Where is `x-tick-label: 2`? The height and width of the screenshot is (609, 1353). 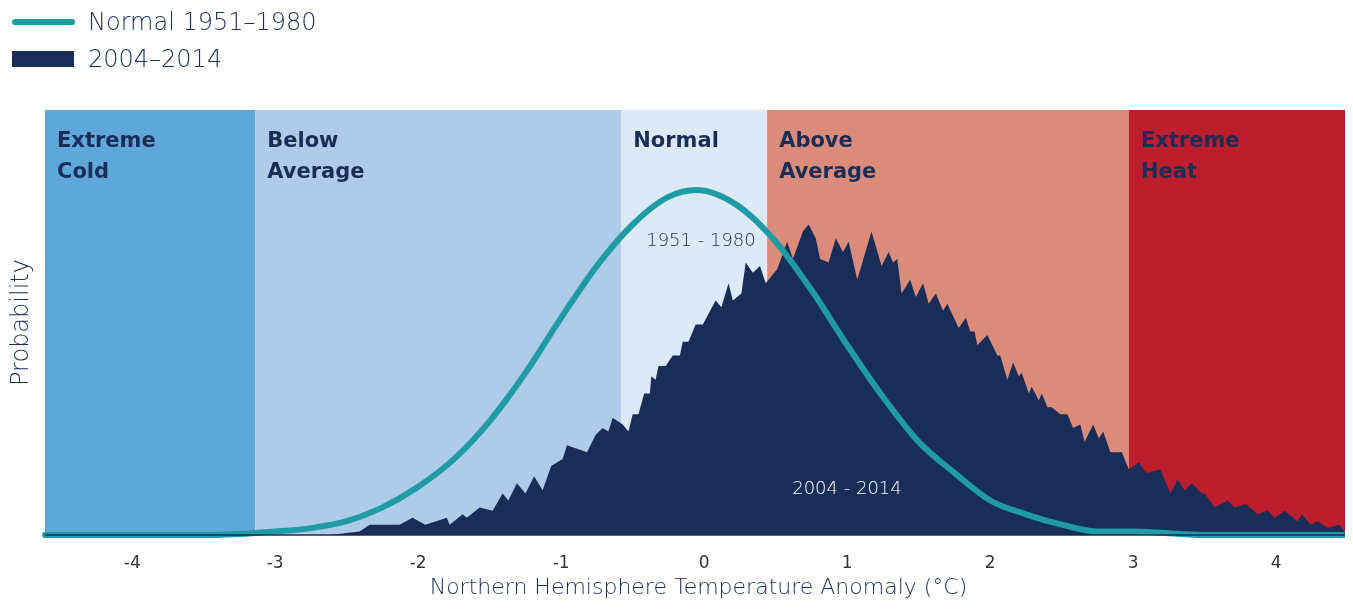 x-tick-label: 2 is located at coordinates (990, 562).